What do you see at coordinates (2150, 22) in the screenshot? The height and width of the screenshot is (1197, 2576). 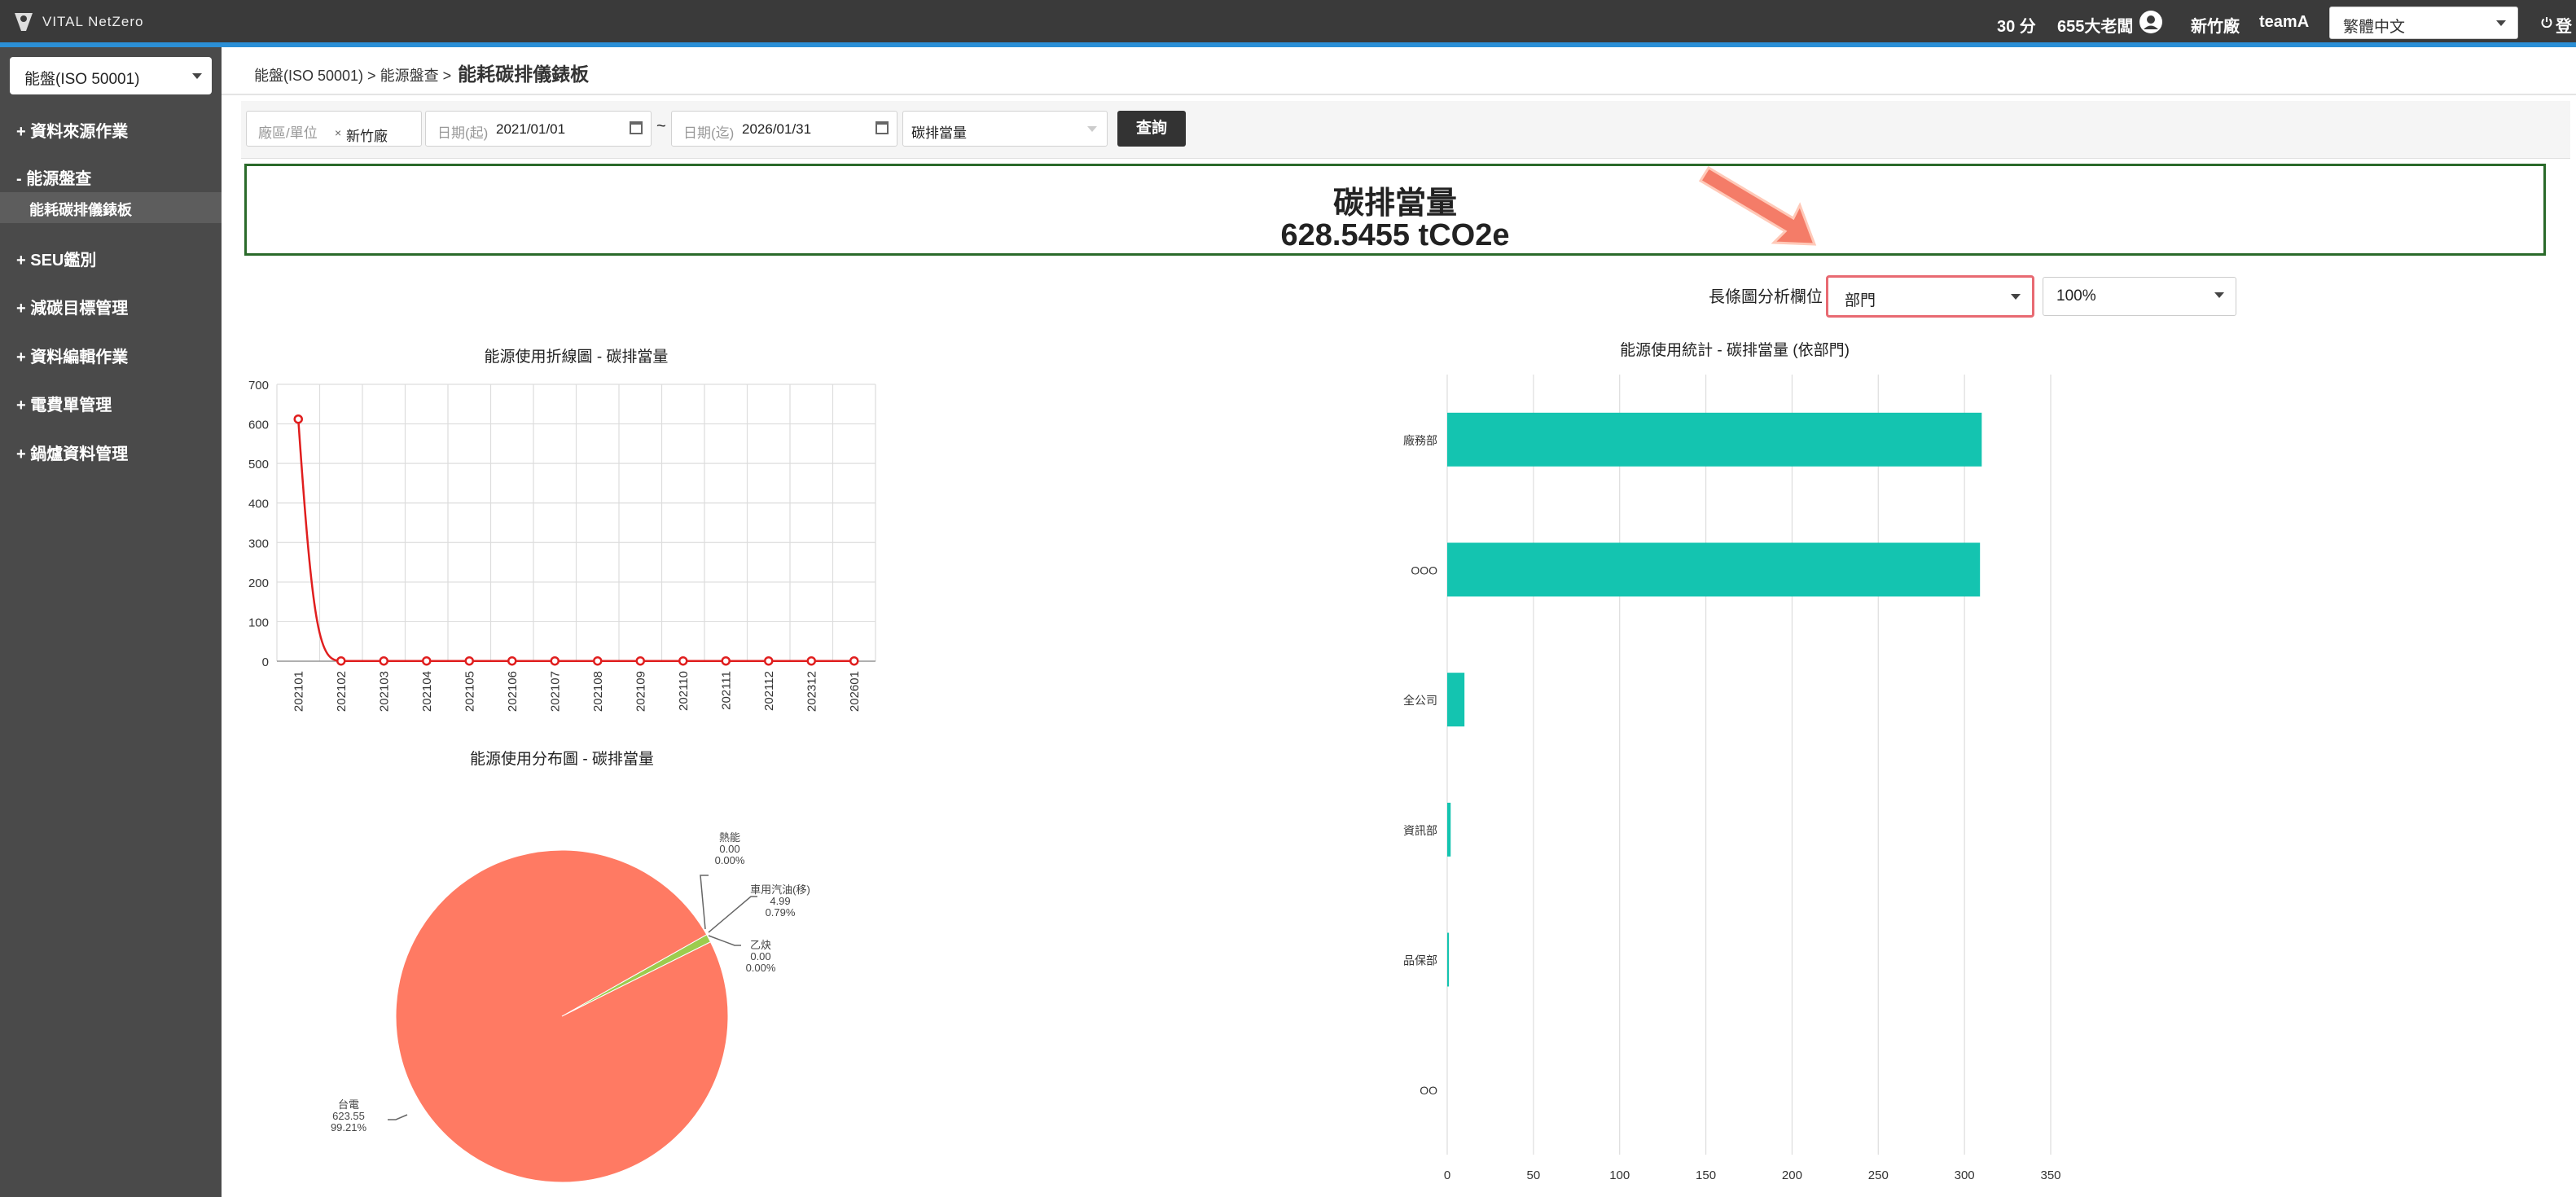 I see `user-avatar-icon` at bounding box center [2150, 22].